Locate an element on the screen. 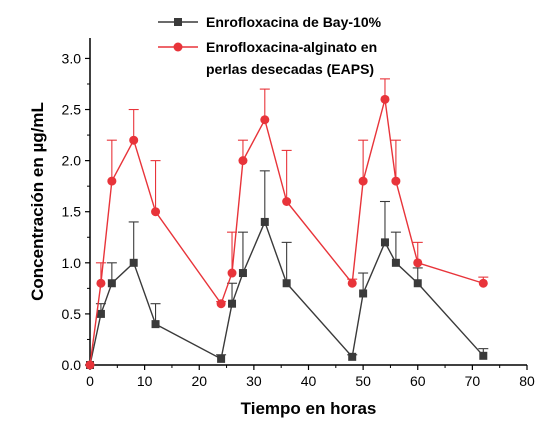 This screenshot has width=560, height=421. x-tick-label: 30 is located at coordinates (254, 381).